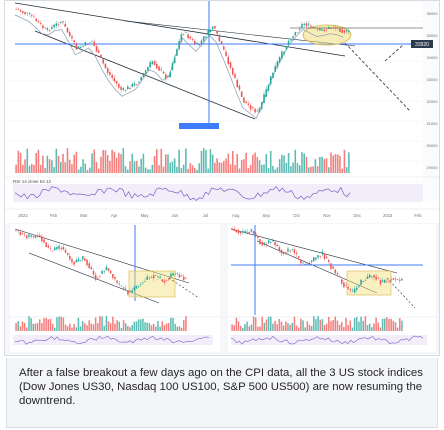  Describe the element at coordinates (115, 288) in the screenshot. I see `secondary-chart-left` at that location.